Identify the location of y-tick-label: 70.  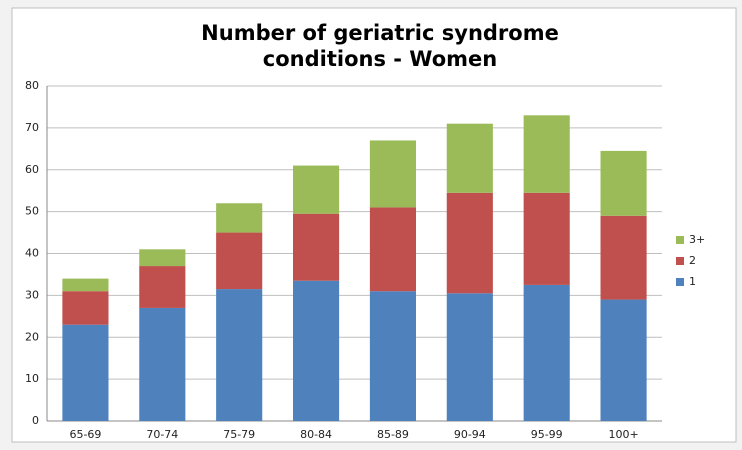
(32, 127).